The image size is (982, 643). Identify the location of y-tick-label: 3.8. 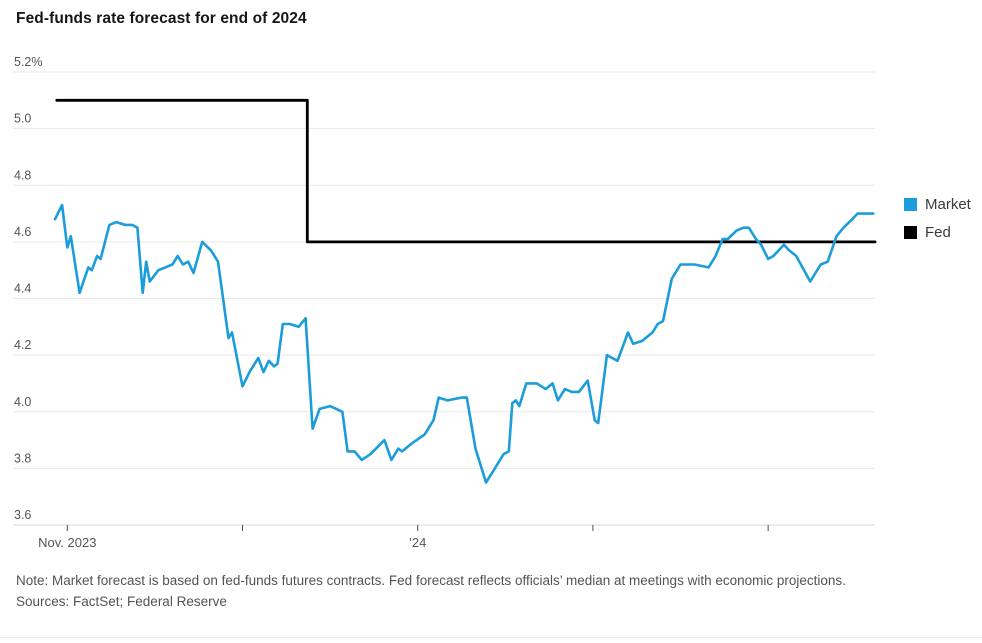
(22, 458).